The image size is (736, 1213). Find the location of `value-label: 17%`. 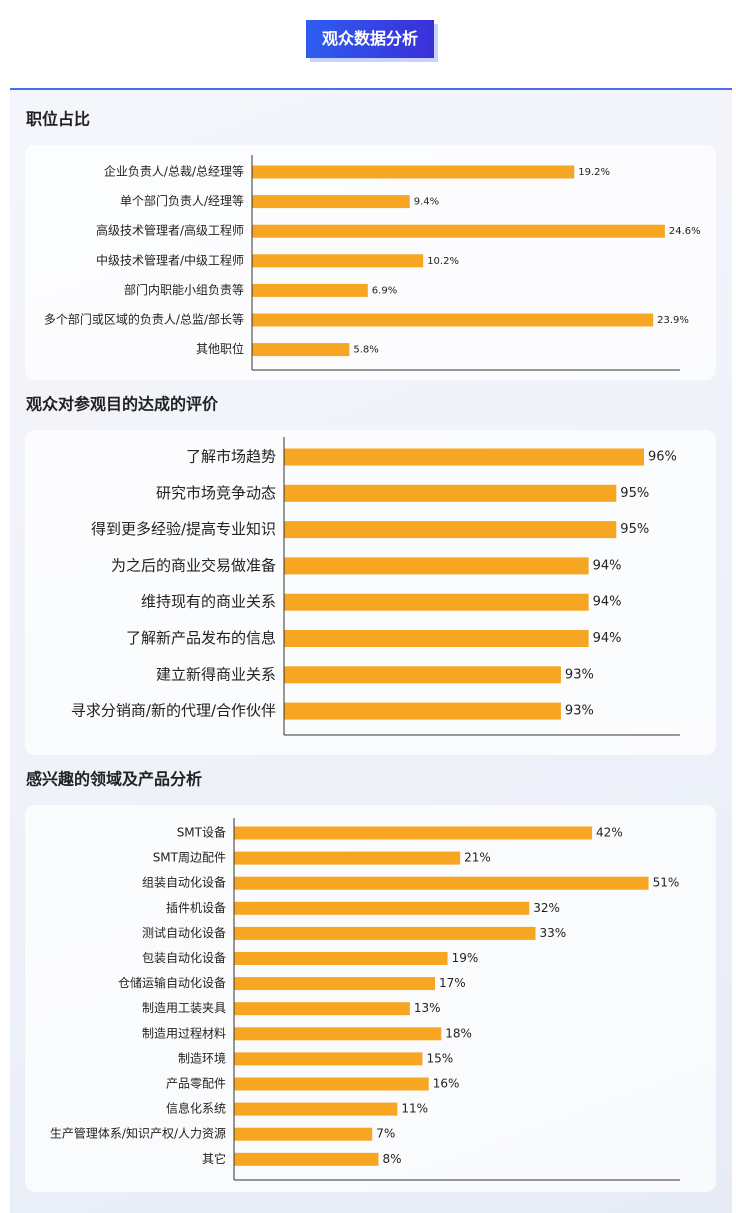

value-label: 17% is located at coordinates (452, 983).